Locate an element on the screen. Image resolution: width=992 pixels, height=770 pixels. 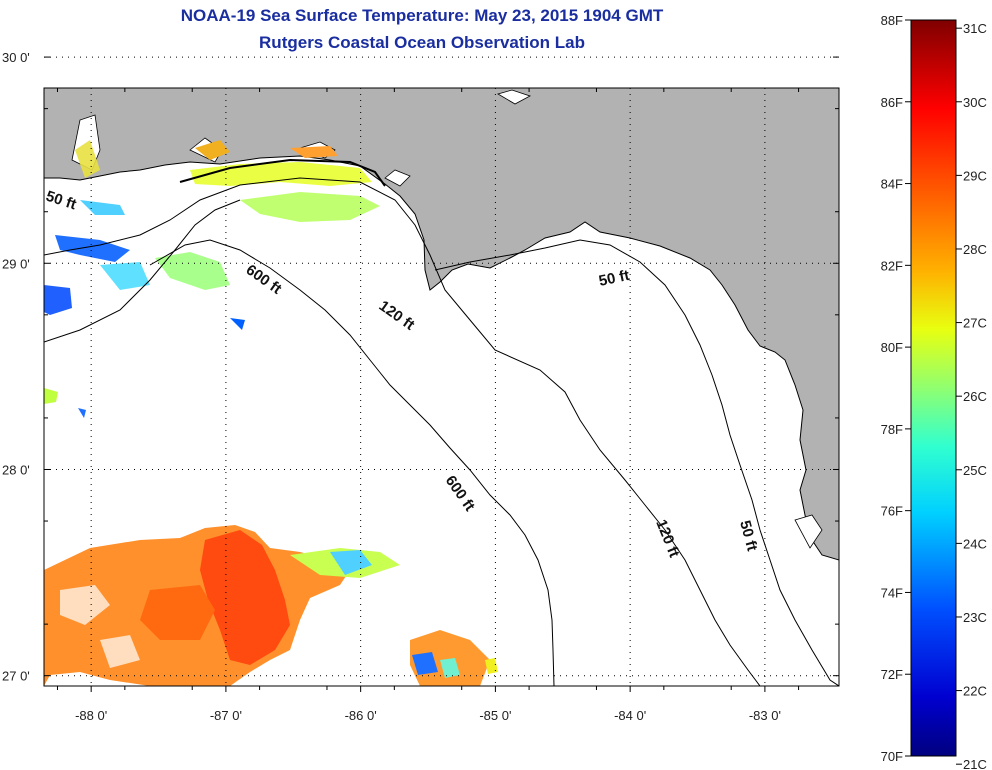
map-subtitle: Rutgers Coastal Ocean Observation Lab is located at coordinates (422, 42).